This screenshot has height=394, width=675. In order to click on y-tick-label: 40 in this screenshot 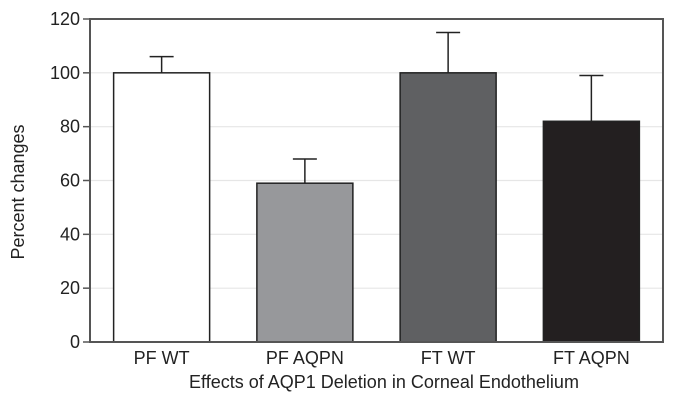, I will do `click(70, 234)`.